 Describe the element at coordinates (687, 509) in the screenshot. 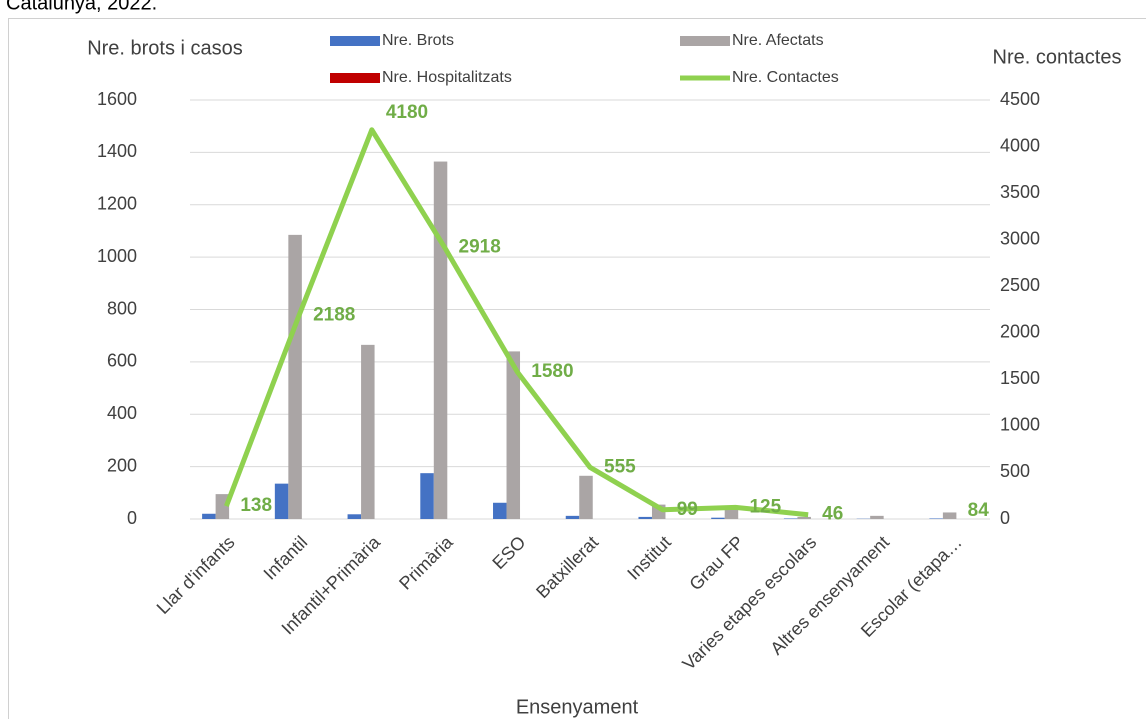

I see `data-label: 99` at that location.